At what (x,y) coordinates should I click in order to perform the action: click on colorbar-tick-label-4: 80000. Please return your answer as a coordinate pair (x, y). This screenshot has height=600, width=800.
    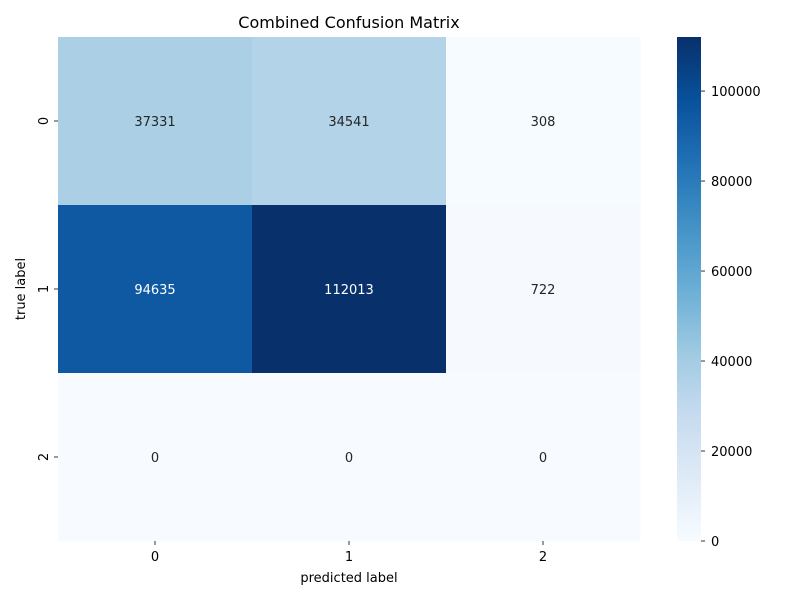
    Looking at the image, I should click on (731, 182).